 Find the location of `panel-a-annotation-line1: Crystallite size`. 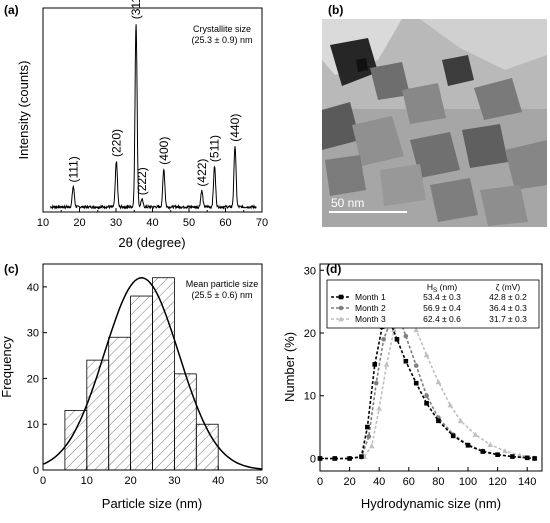

panel-a-annotation-line1: Crystallite size is located at coordinates (222, 29).